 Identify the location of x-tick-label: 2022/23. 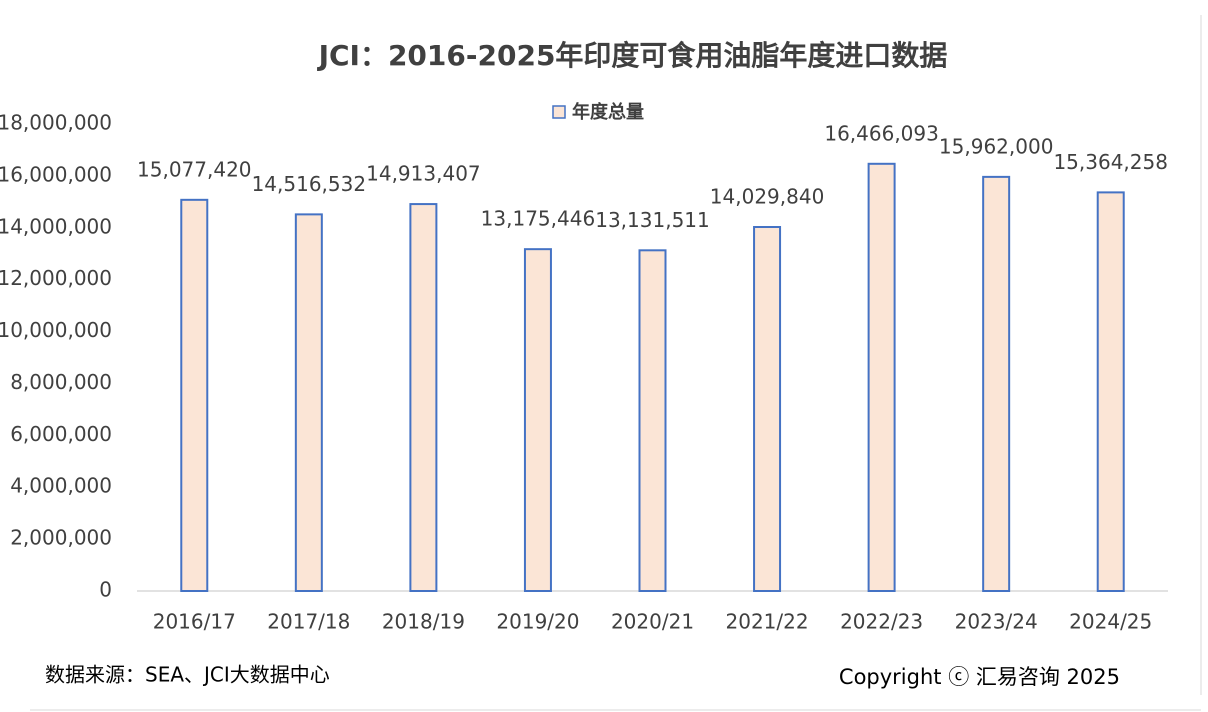
(881, 622).